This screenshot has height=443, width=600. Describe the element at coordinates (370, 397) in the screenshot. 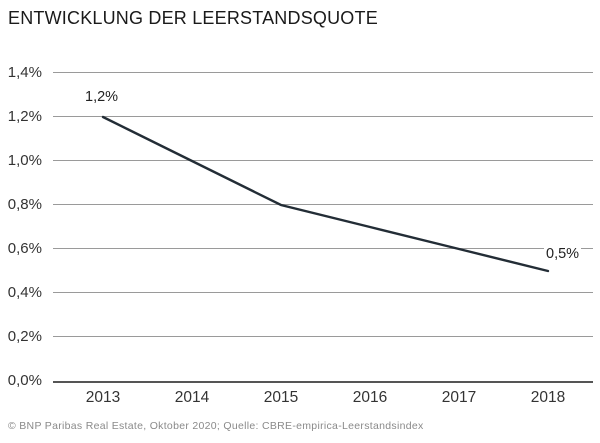

I see `x-axis-tick-label: 2016` at that location.